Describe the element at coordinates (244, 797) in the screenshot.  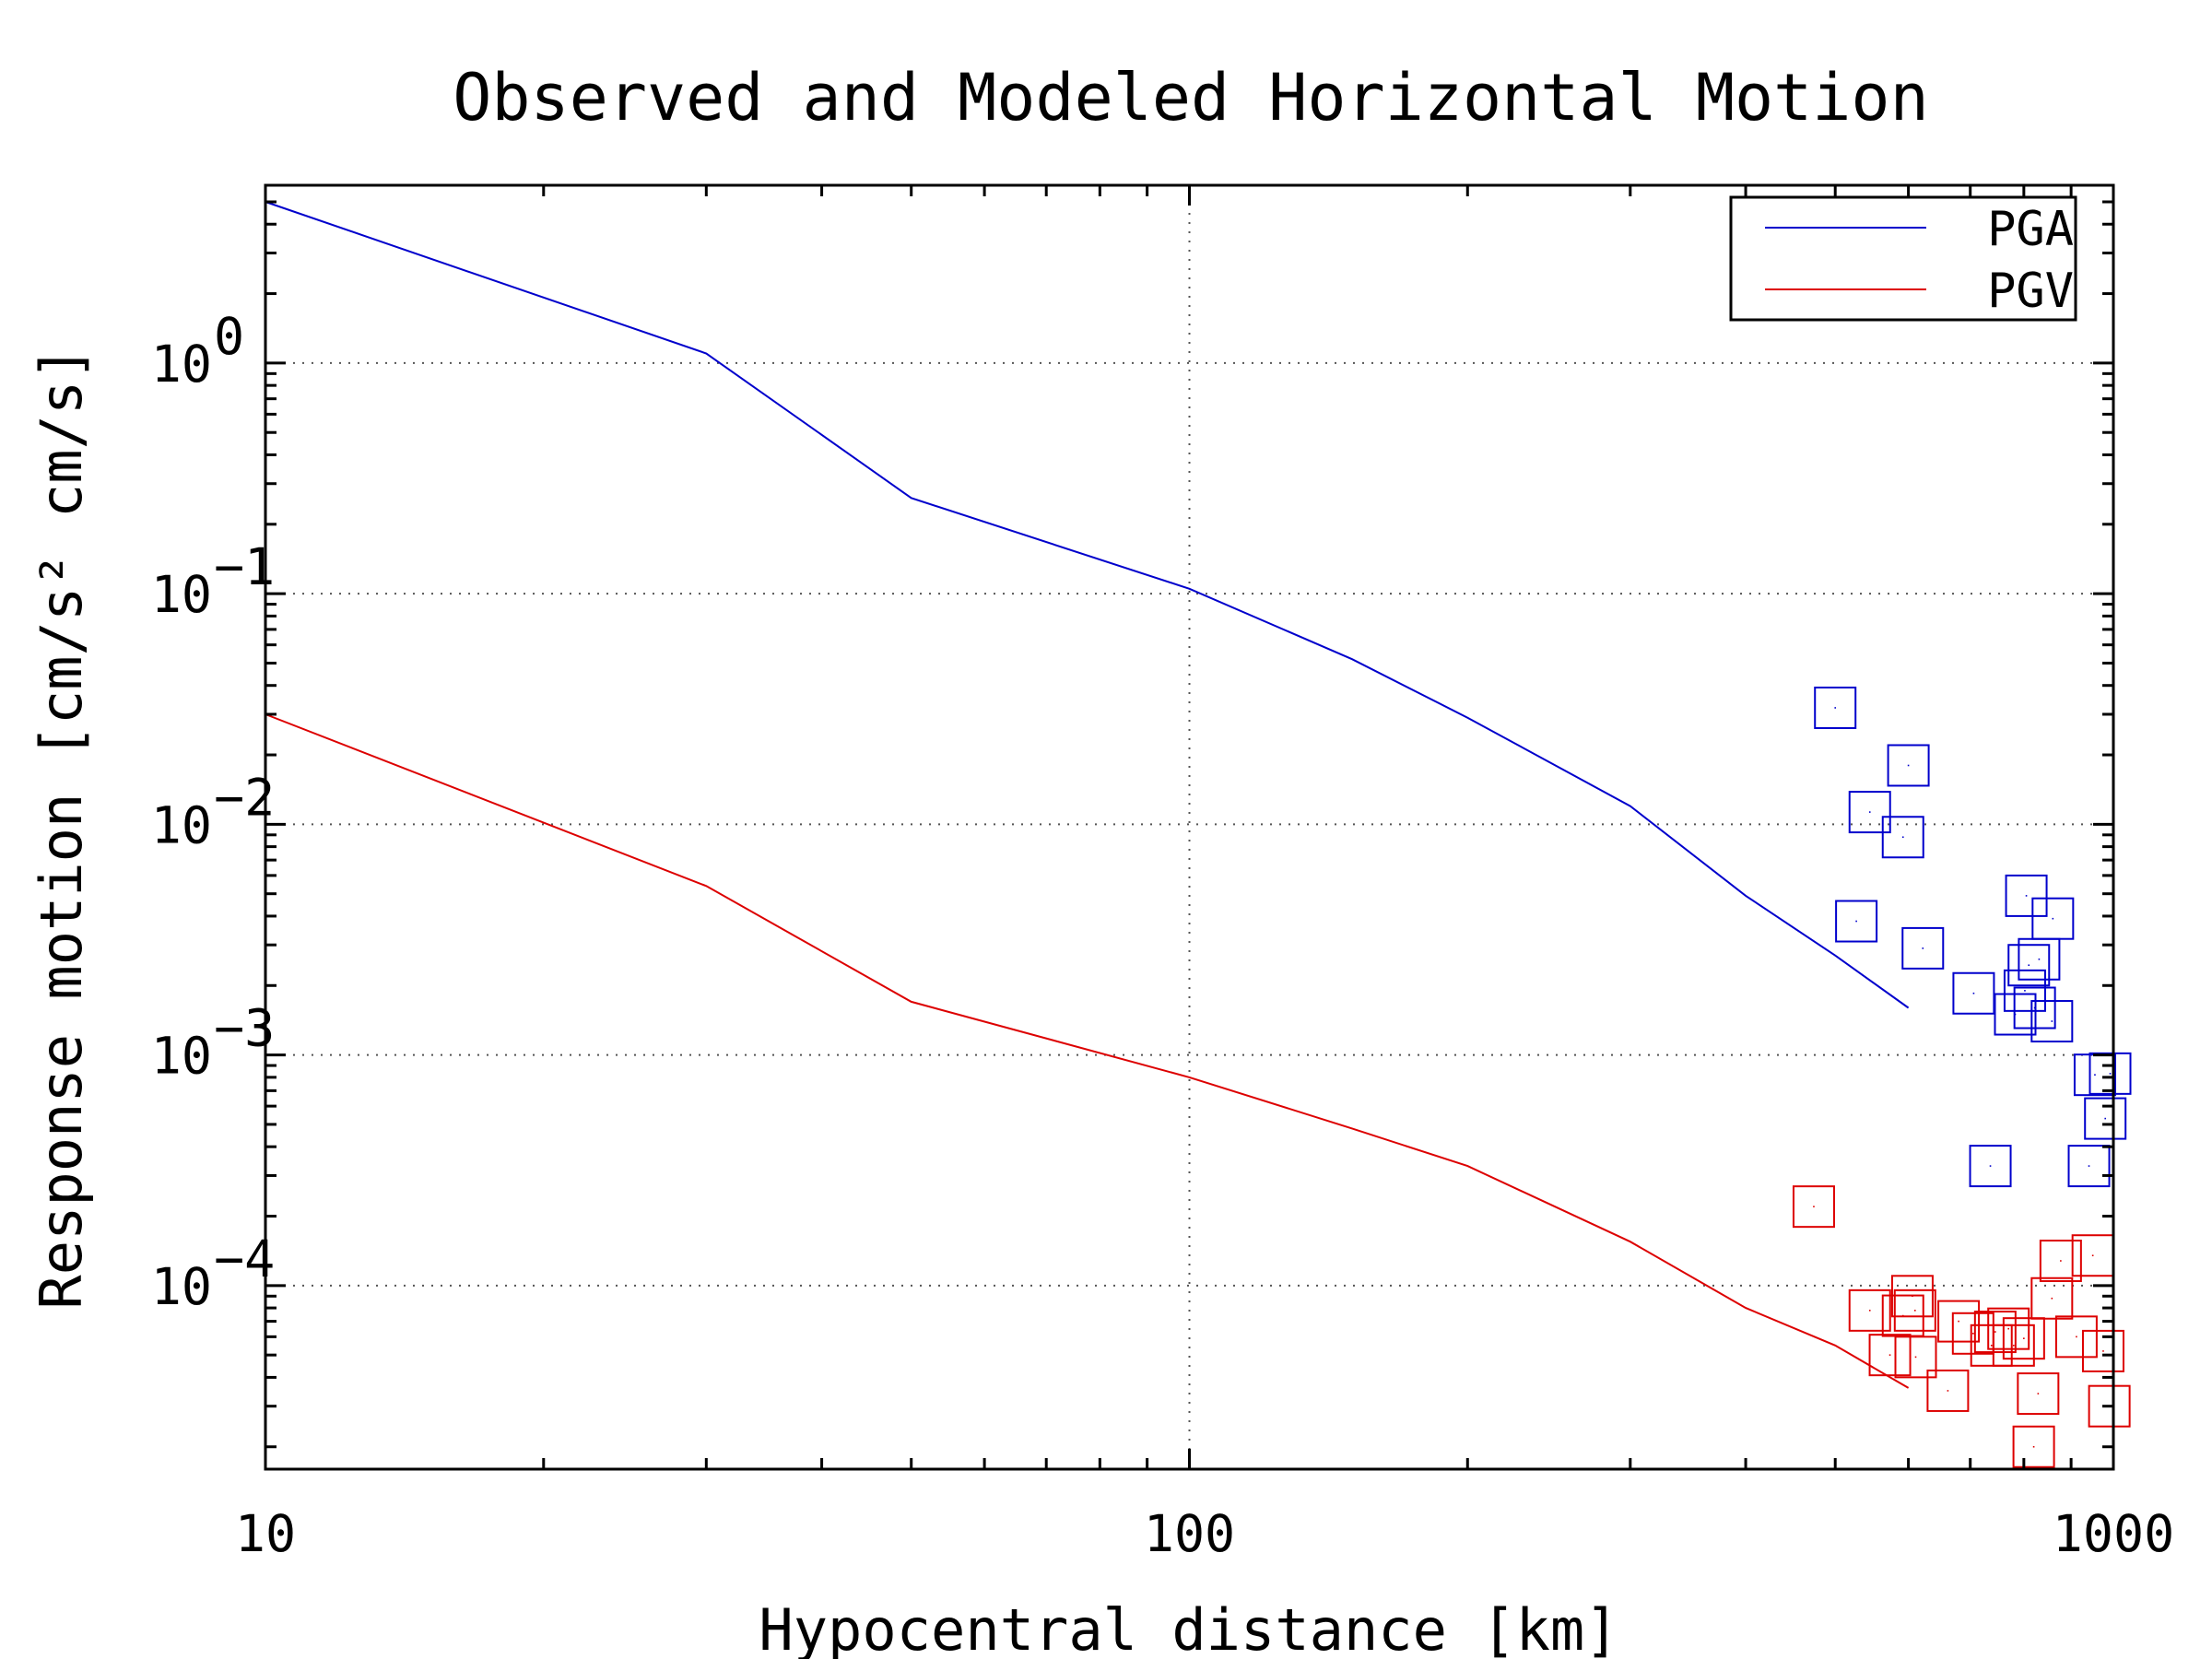
I see `y-tick-exponent: −2` at that location.